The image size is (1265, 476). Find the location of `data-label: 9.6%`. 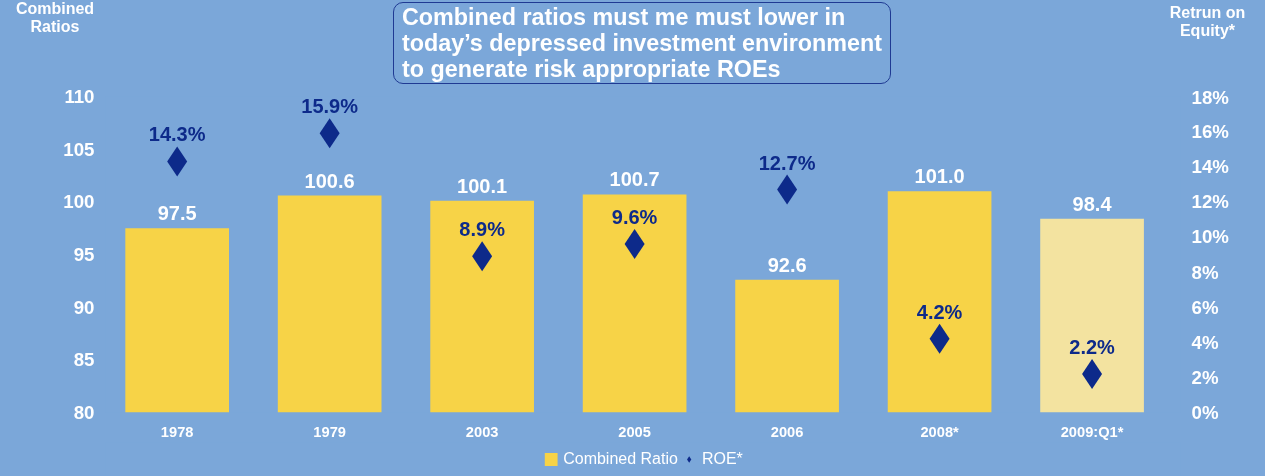

data-label: 9.6% is located at coordinates (634, 216).